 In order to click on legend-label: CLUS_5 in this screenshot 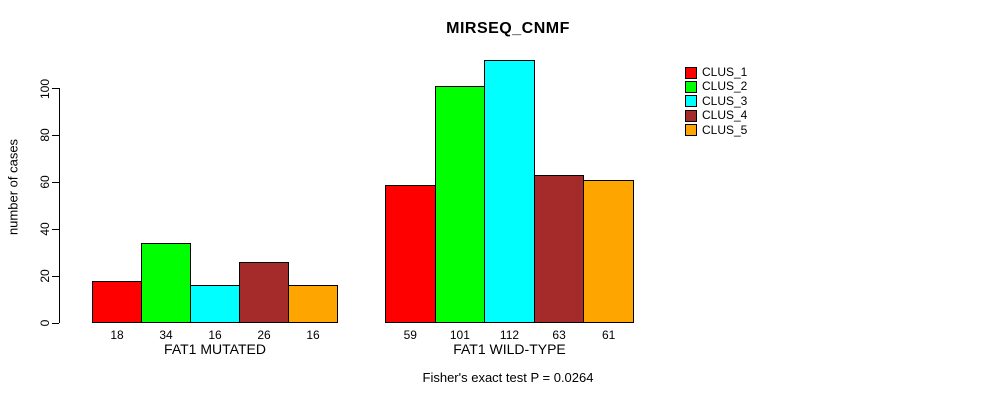, I will do `click(725, 129)`.